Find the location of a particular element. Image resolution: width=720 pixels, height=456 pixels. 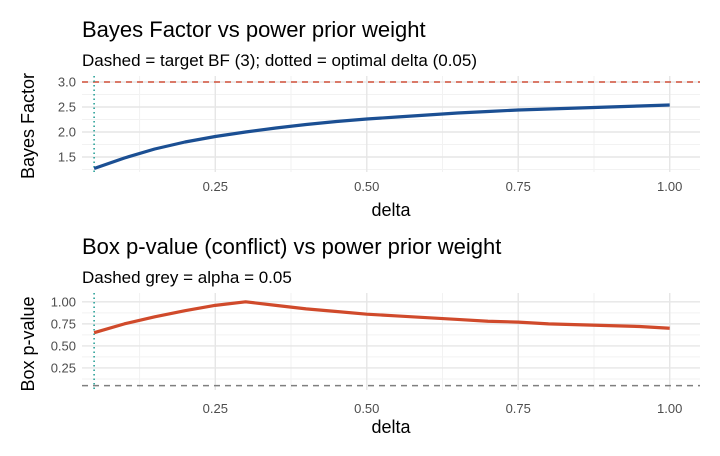

pvalue-x-tick-labels: 0.25 0.50 0.75 1.00 is located at coordinates (443, 408).